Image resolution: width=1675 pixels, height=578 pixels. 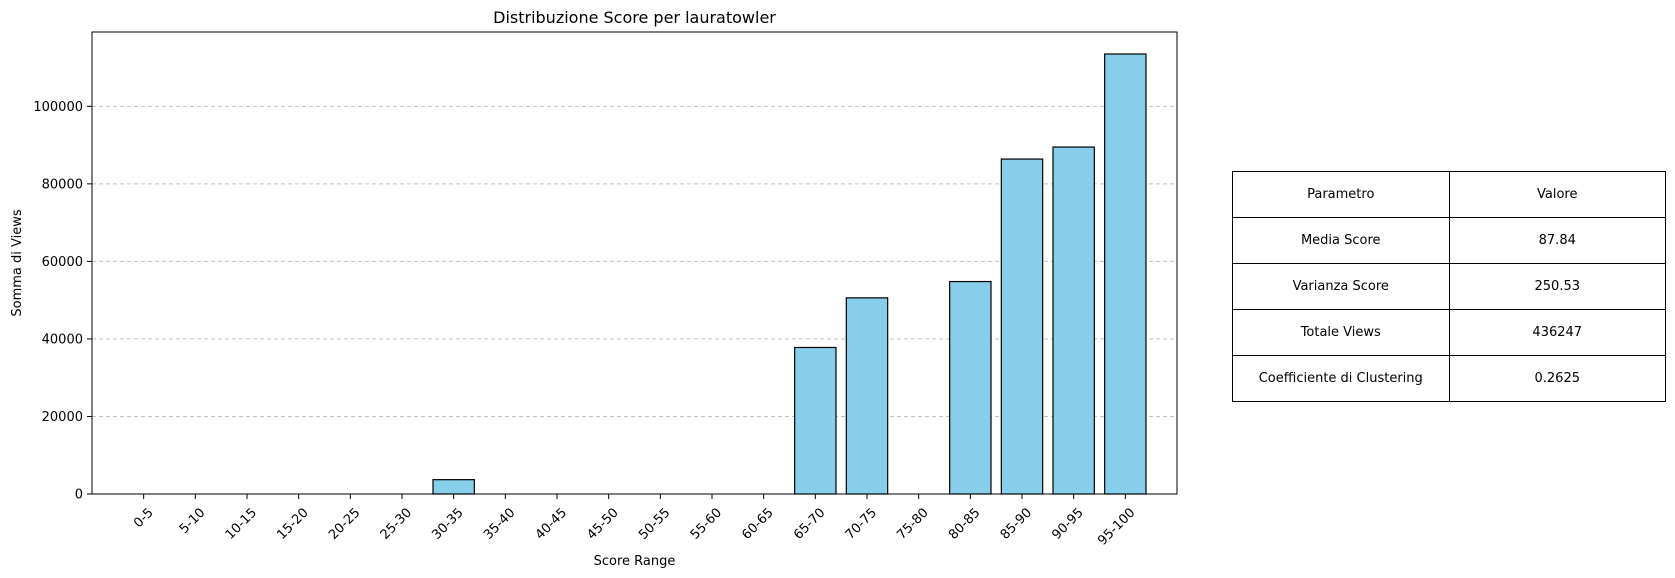 What do you see at coordinates (17, 262) in the screenshot?
I see `y-axis-label: Somma di Views` at bounding box center [17, 262].